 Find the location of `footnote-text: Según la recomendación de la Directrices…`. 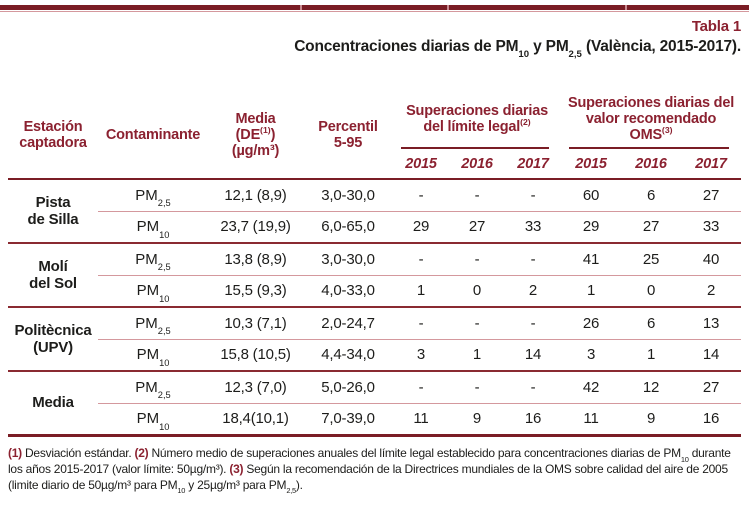

footnote-text: Según la recomendación de la Directrices… is located at coordinates (368, 476).